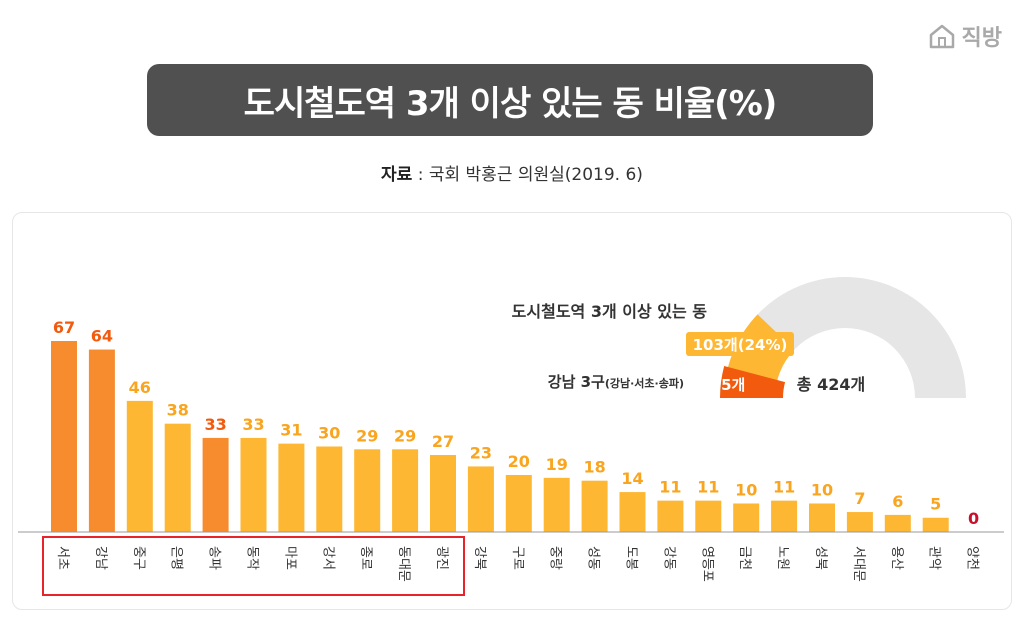  Describe the element at coordinates (481, 452) in the screenshot. I see `bar-value-label: 23` at that location.